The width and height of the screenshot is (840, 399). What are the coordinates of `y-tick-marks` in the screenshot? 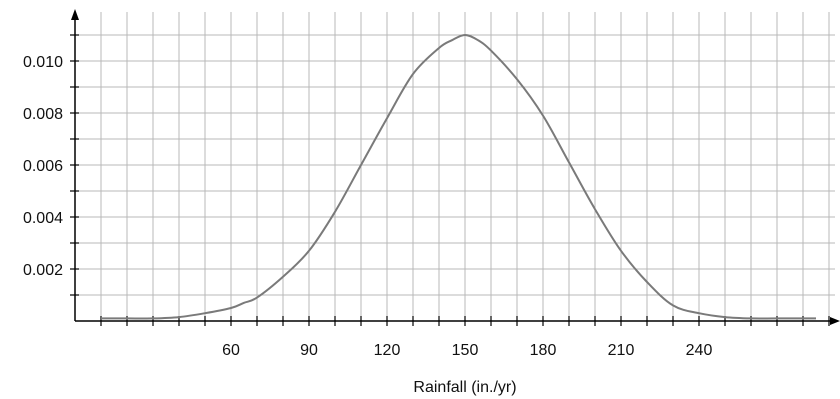 It's located at (74, 165).